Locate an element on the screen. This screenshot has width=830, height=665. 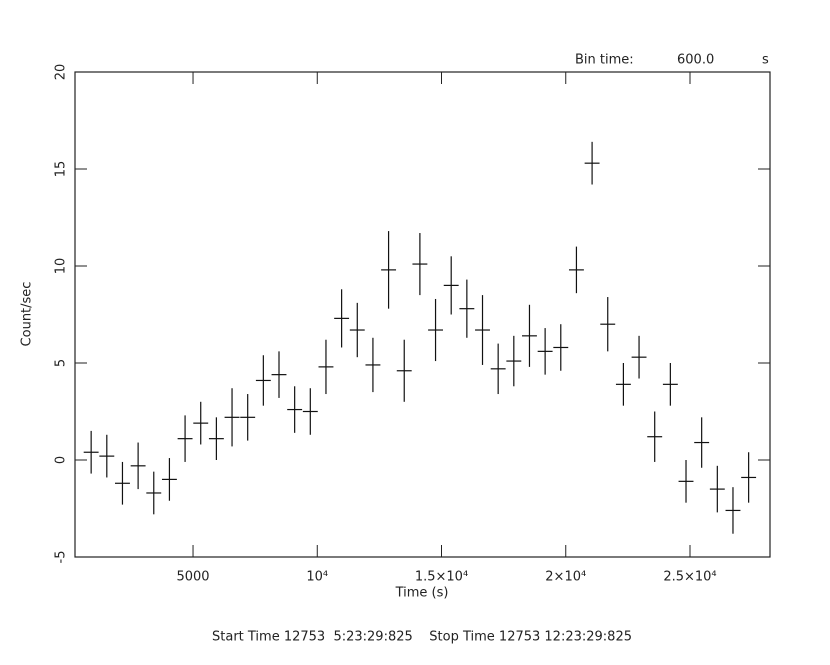
bin-time: 600.0 is located at coordinates (695, 60).